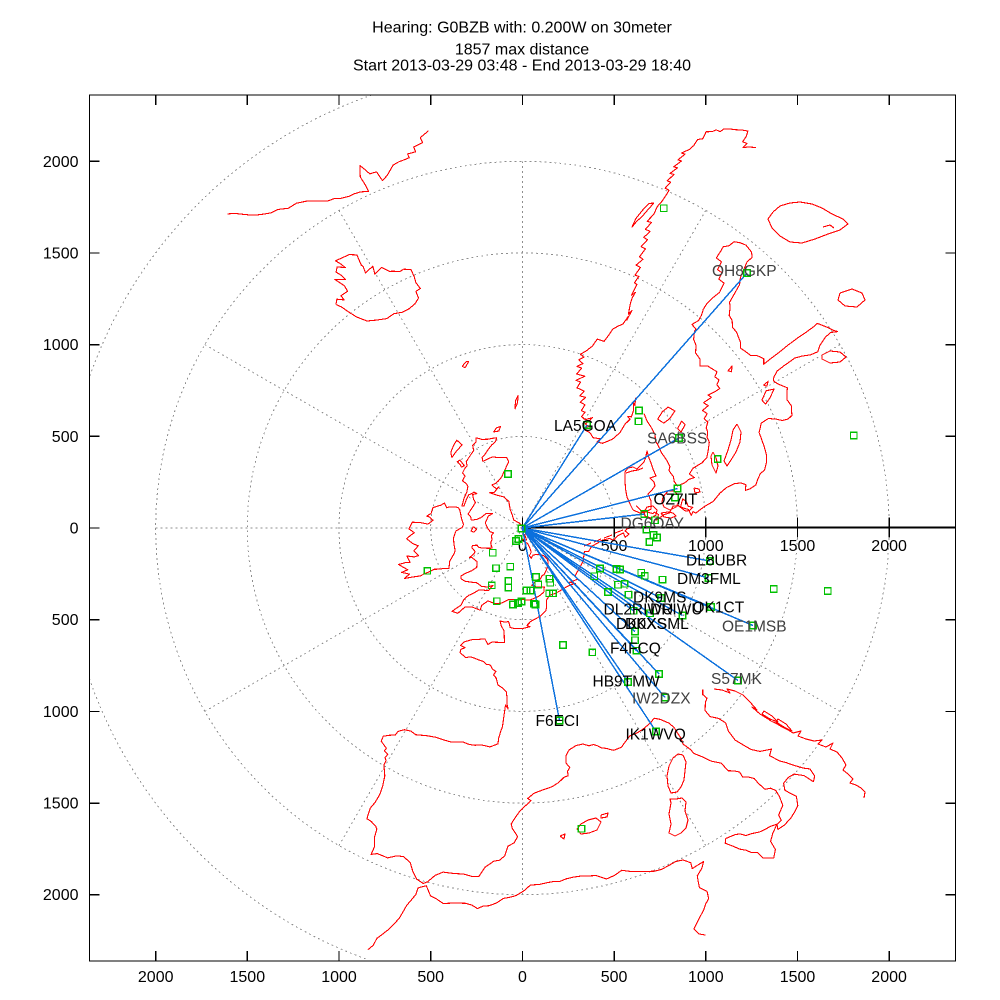 Image resolution: width=1000 pixels, height=1000 pixels. I want to click on svg-text: DKXSML, so click(657, 624).